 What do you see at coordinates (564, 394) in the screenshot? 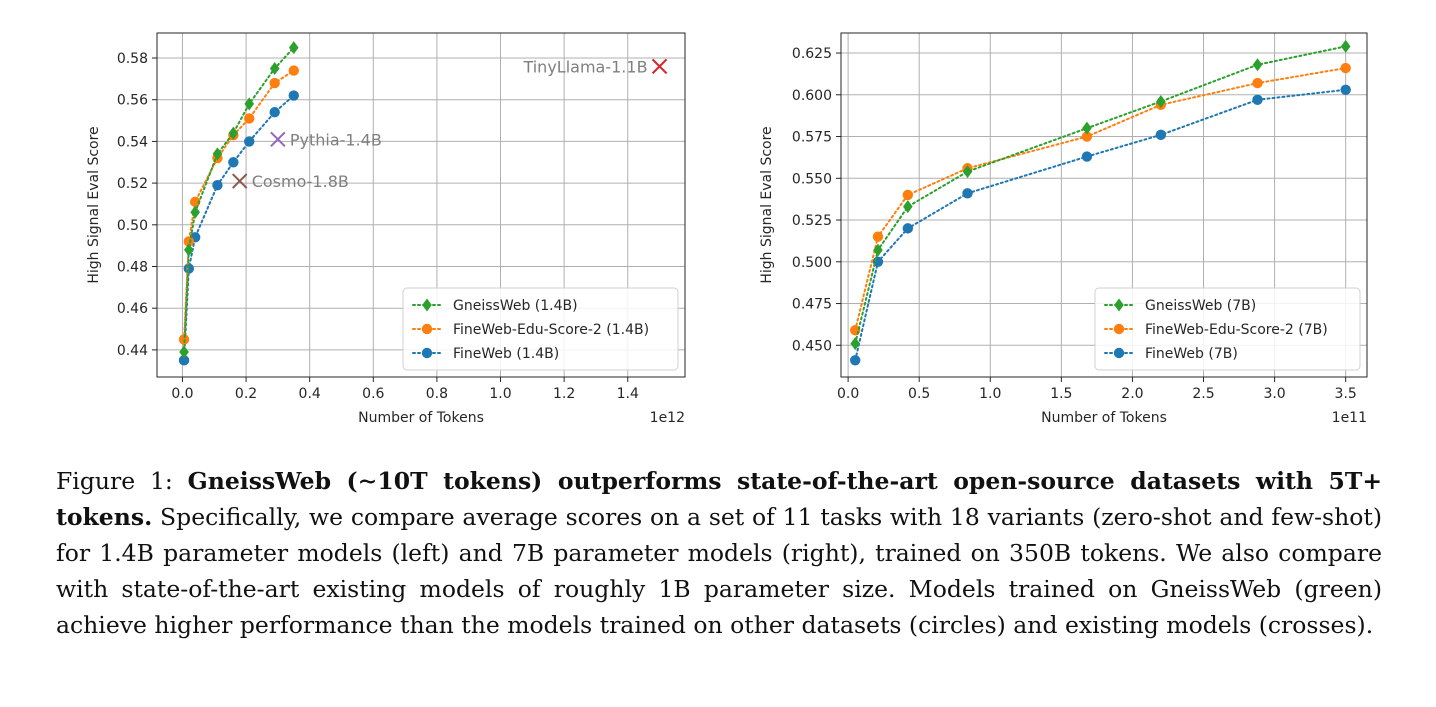
I see `x-tick-label: 1.2` at bounding box center [564, 394].